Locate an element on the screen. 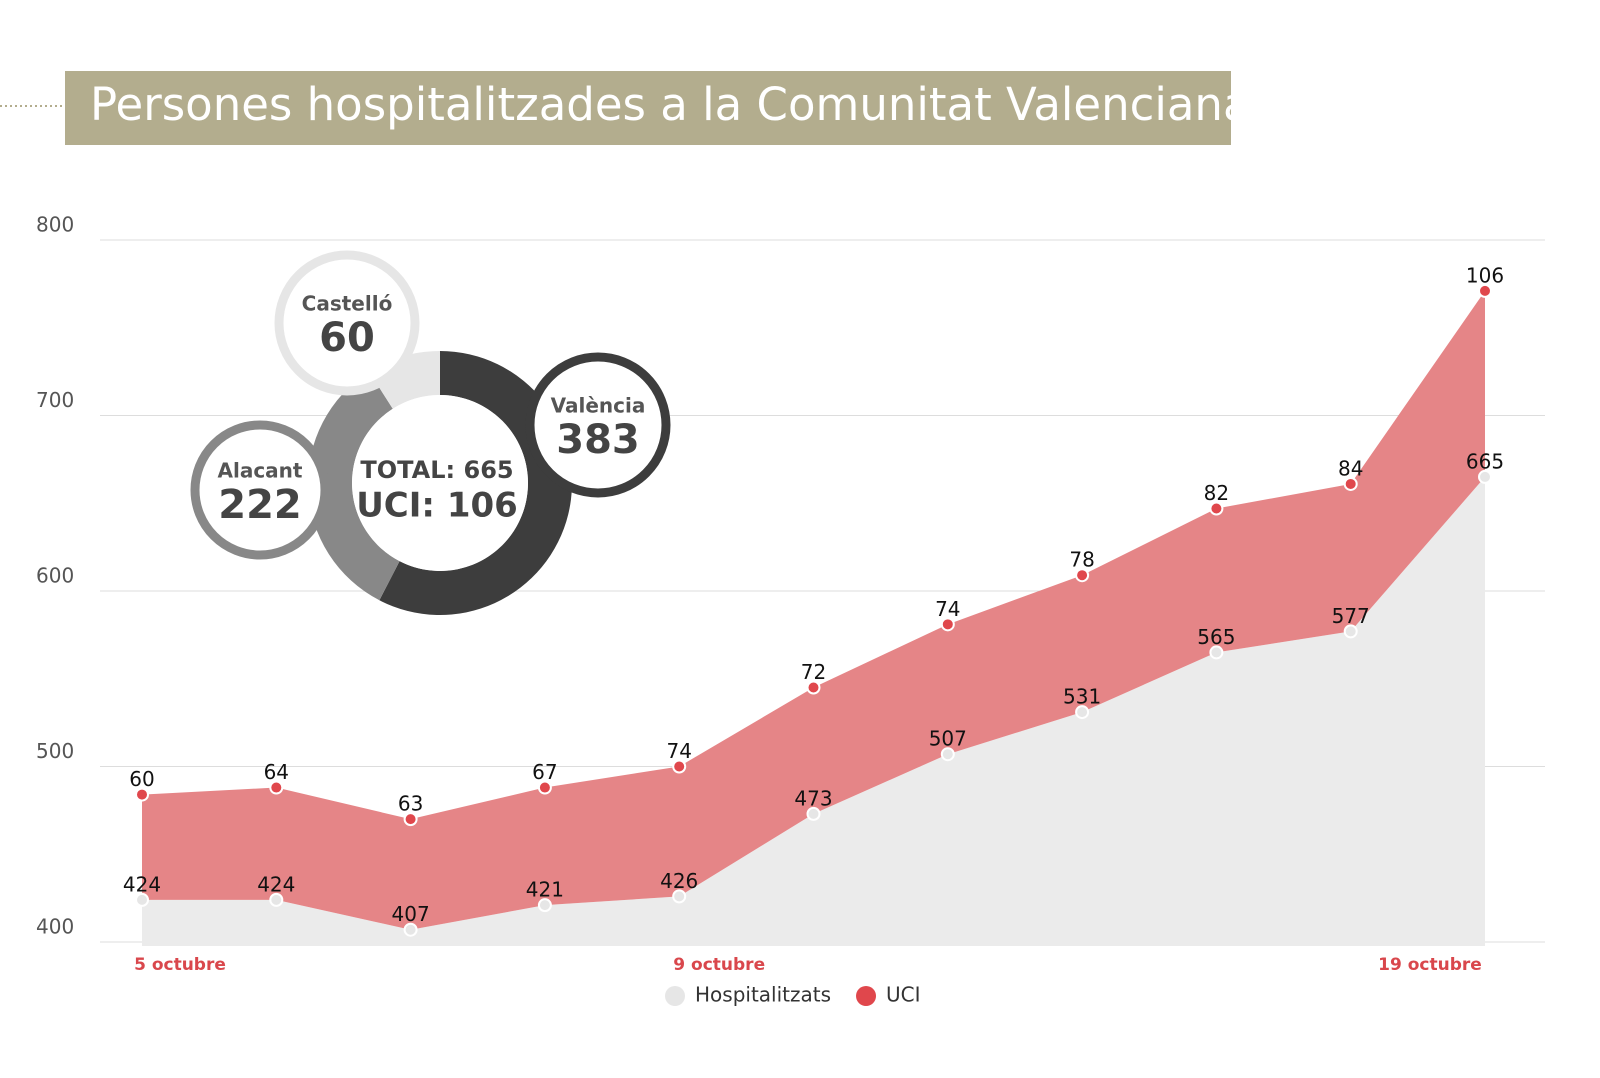 Image resolution: width=1600 pixels, height=1078 pixels. value-label: 665 is located at coordinates (1485, 461).